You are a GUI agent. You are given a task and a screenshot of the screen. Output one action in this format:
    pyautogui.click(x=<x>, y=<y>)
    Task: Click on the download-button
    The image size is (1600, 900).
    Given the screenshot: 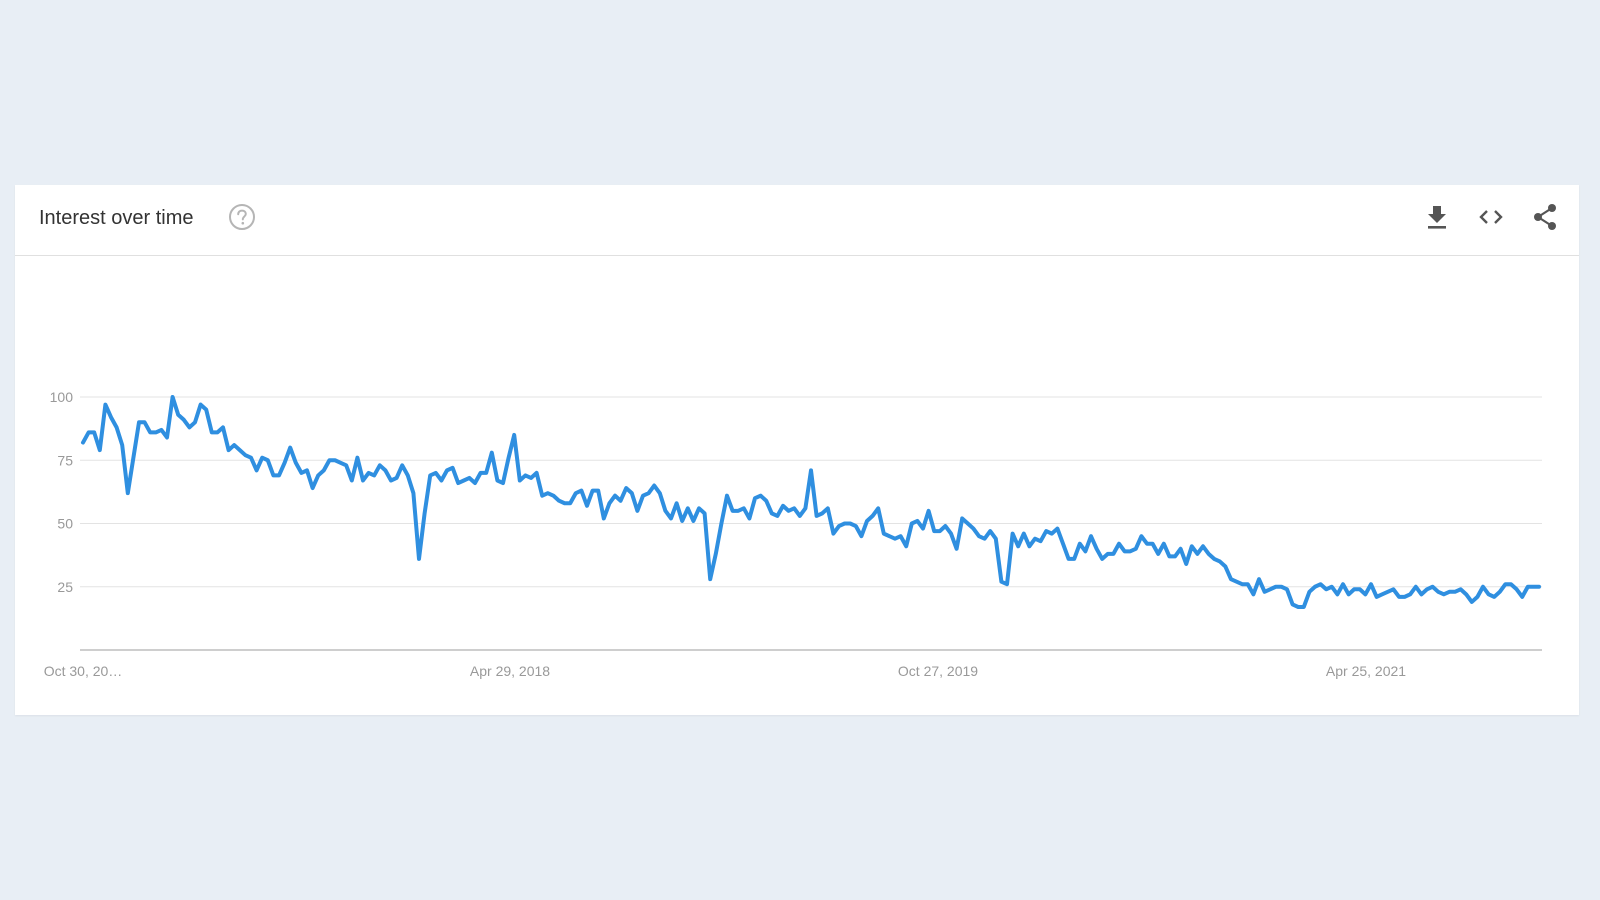 What is the action you would take?
    pyautogui.click(x=1437, y=219)
    